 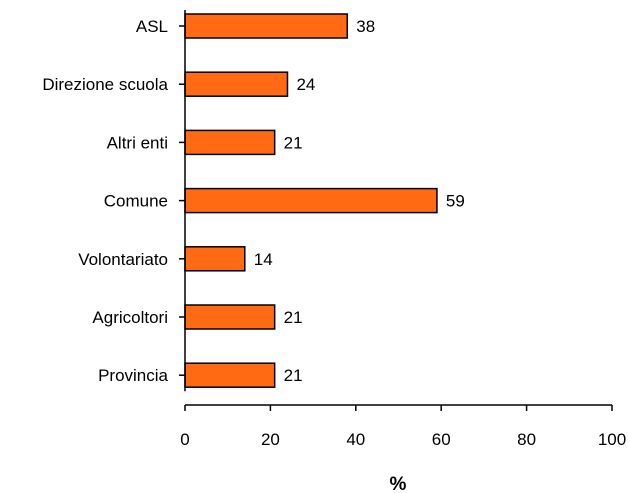 What do you see at coordinates (355, 439) in the screenshot?
I see `x-tick-label: 40` at bounding box center [355, 439].